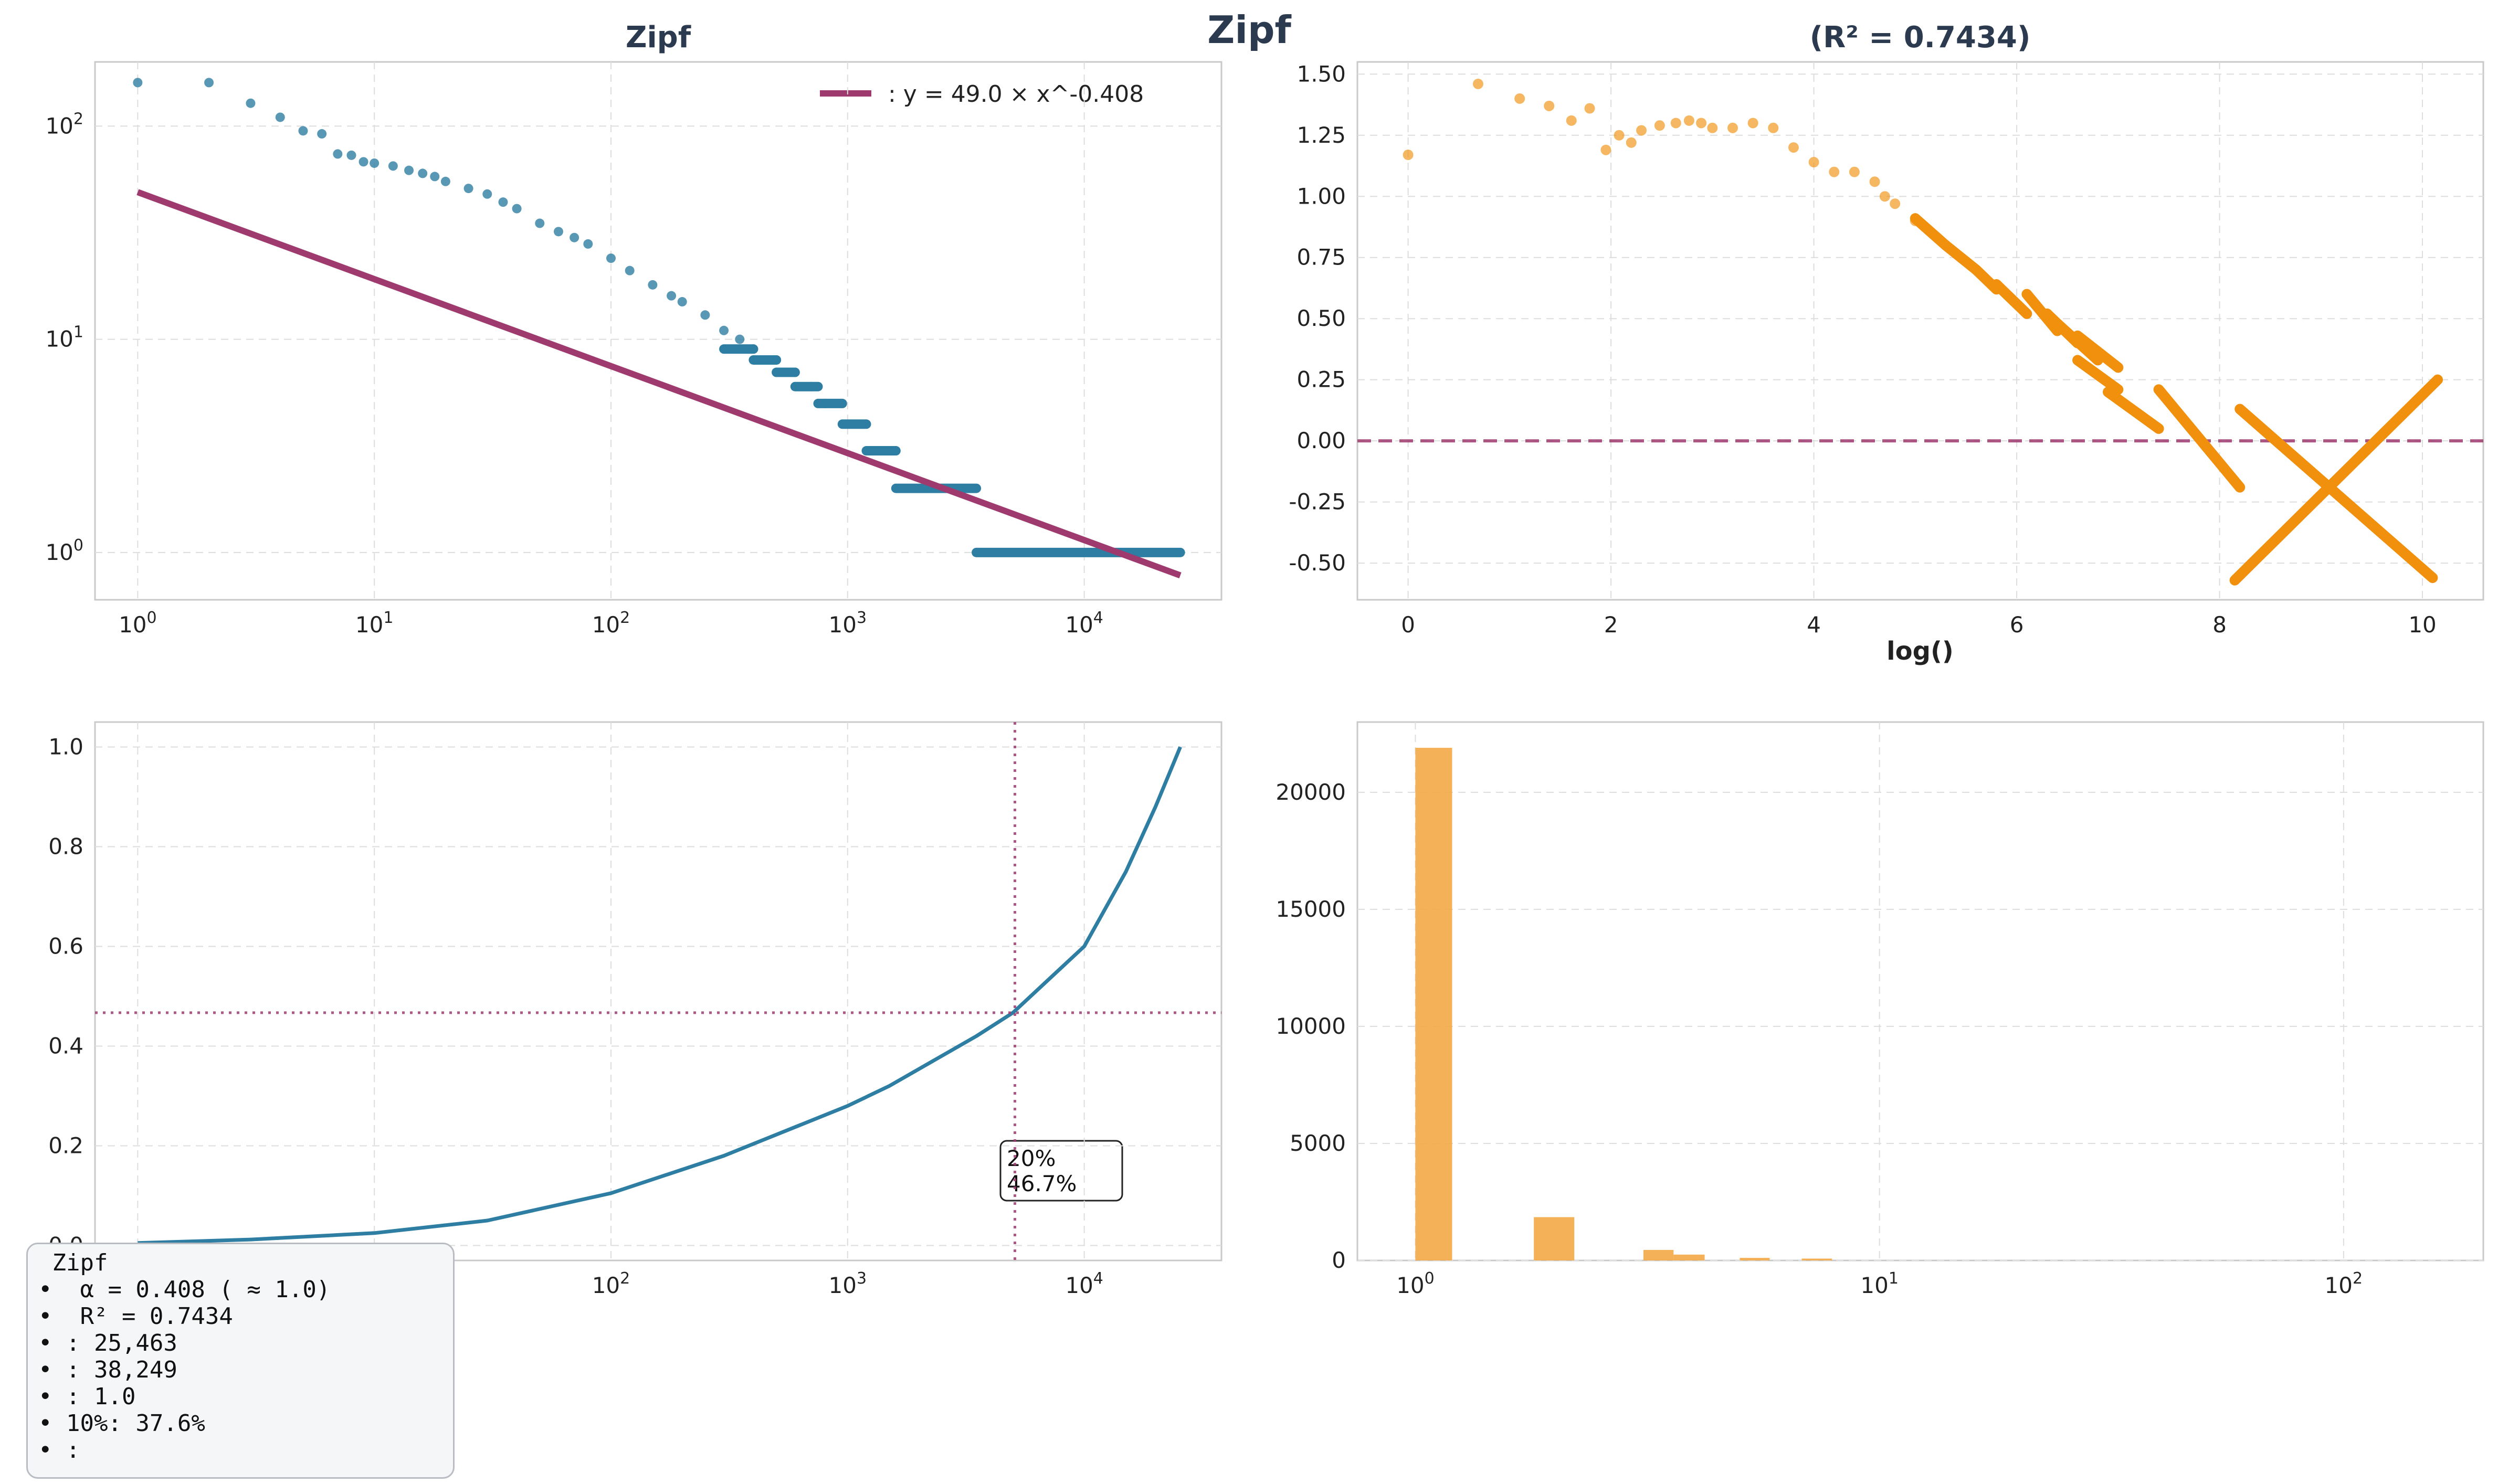 The height and width of the screenshot is (1484, 2498). I want to click on annotation-line-2: 46.7%, so click(1042, 1183).